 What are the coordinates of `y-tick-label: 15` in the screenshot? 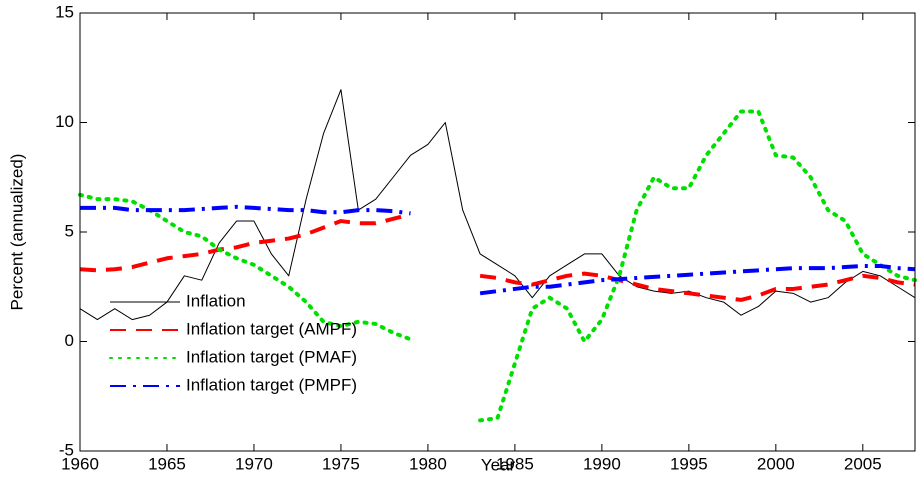 It's located at (64, 11).